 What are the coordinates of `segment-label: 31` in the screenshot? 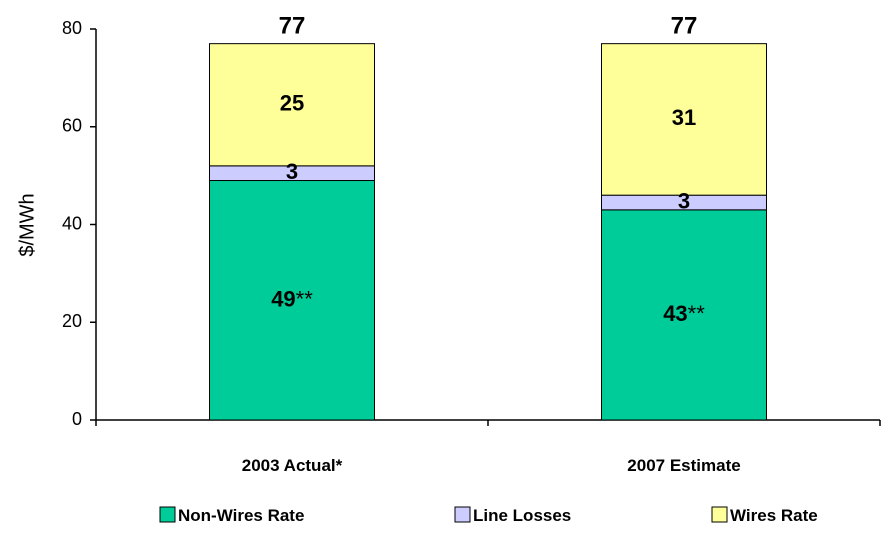 It's located at (684, 117).